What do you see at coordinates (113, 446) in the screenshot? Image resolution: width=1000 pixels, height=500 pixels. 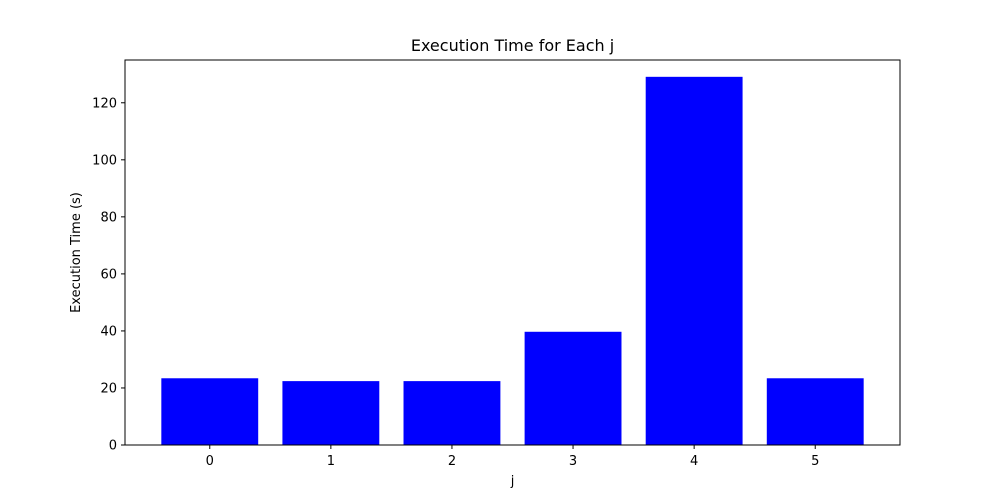 I see `y-tick-label: 0` at bounding box center [113, 446].